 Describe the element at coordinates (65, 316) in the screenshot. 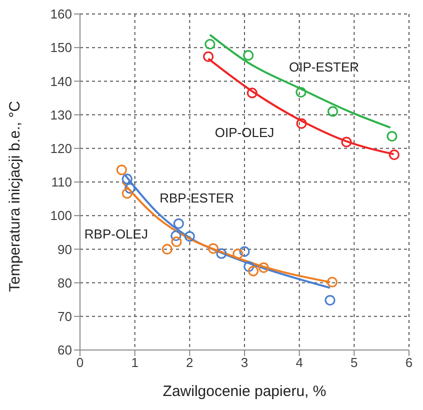

I see `y-tick-label: 70` at that location.